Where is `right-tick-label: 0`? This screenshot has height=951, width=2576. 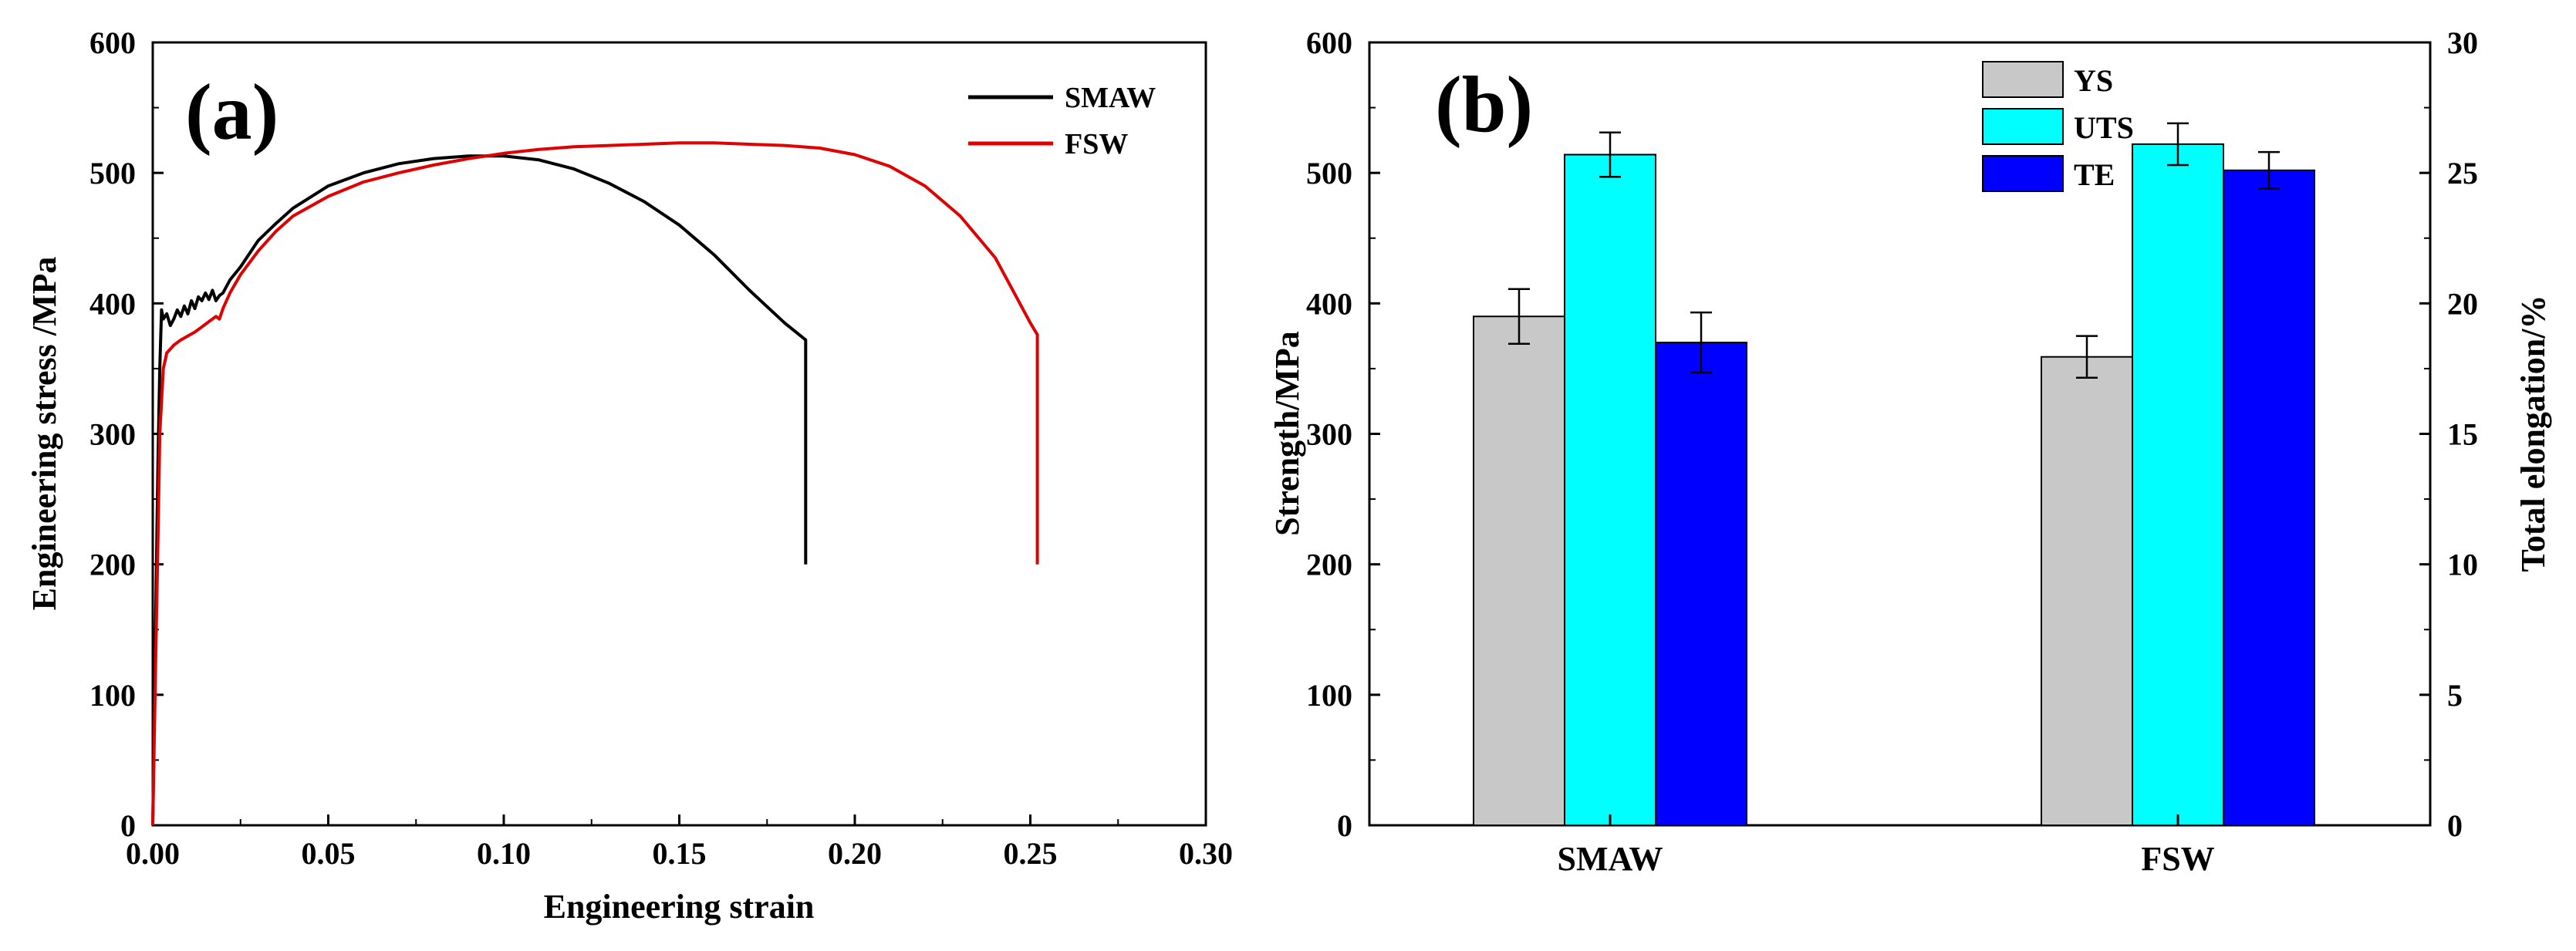 right-tick-label: 0 is located at coordinates (2455, 825).